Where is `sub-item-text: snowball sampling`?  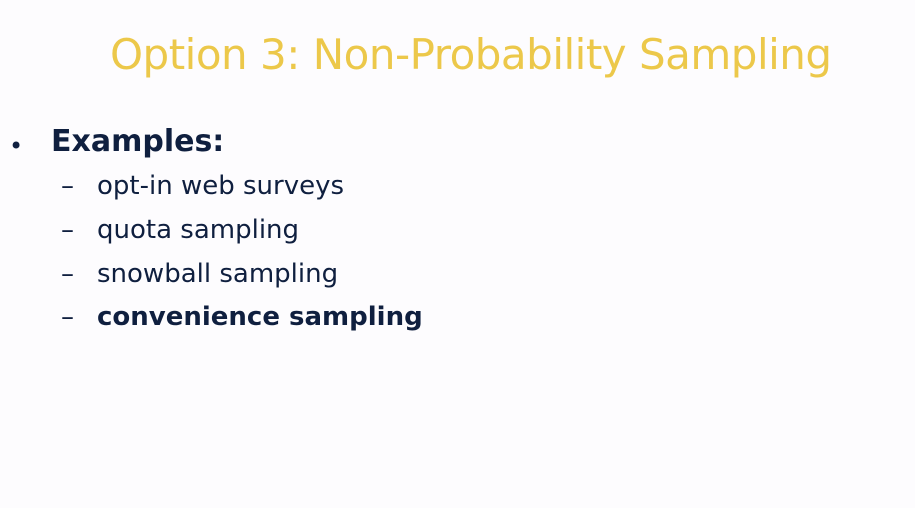
sub-item-text: snowball sampling is located at coordinates (218, 274).